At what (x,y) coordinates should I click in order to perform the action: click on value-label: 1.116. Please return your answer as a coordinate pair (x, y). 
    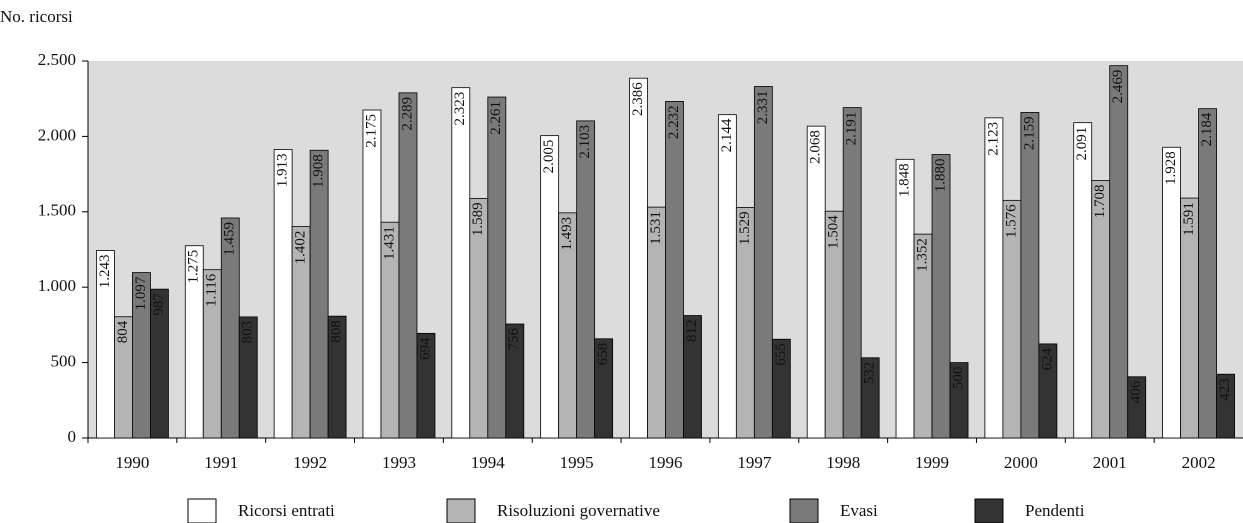
    Looking at the image, I should click on (212, 290).